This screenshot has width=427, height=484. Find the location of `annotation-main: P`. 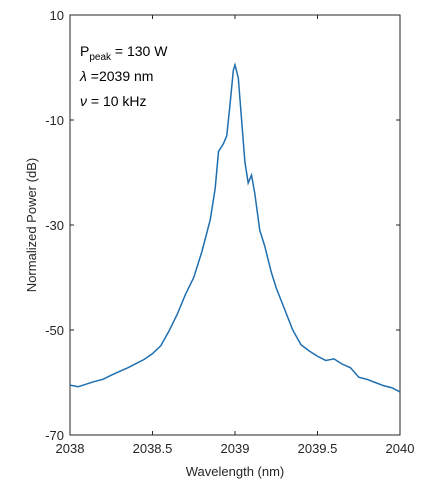

annotation-main: P is located at coordinates (84, 51).